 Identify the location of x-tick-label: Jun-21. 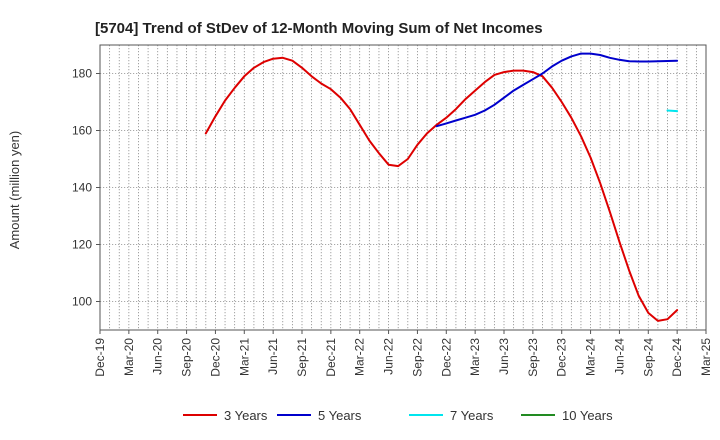
(273, 356).